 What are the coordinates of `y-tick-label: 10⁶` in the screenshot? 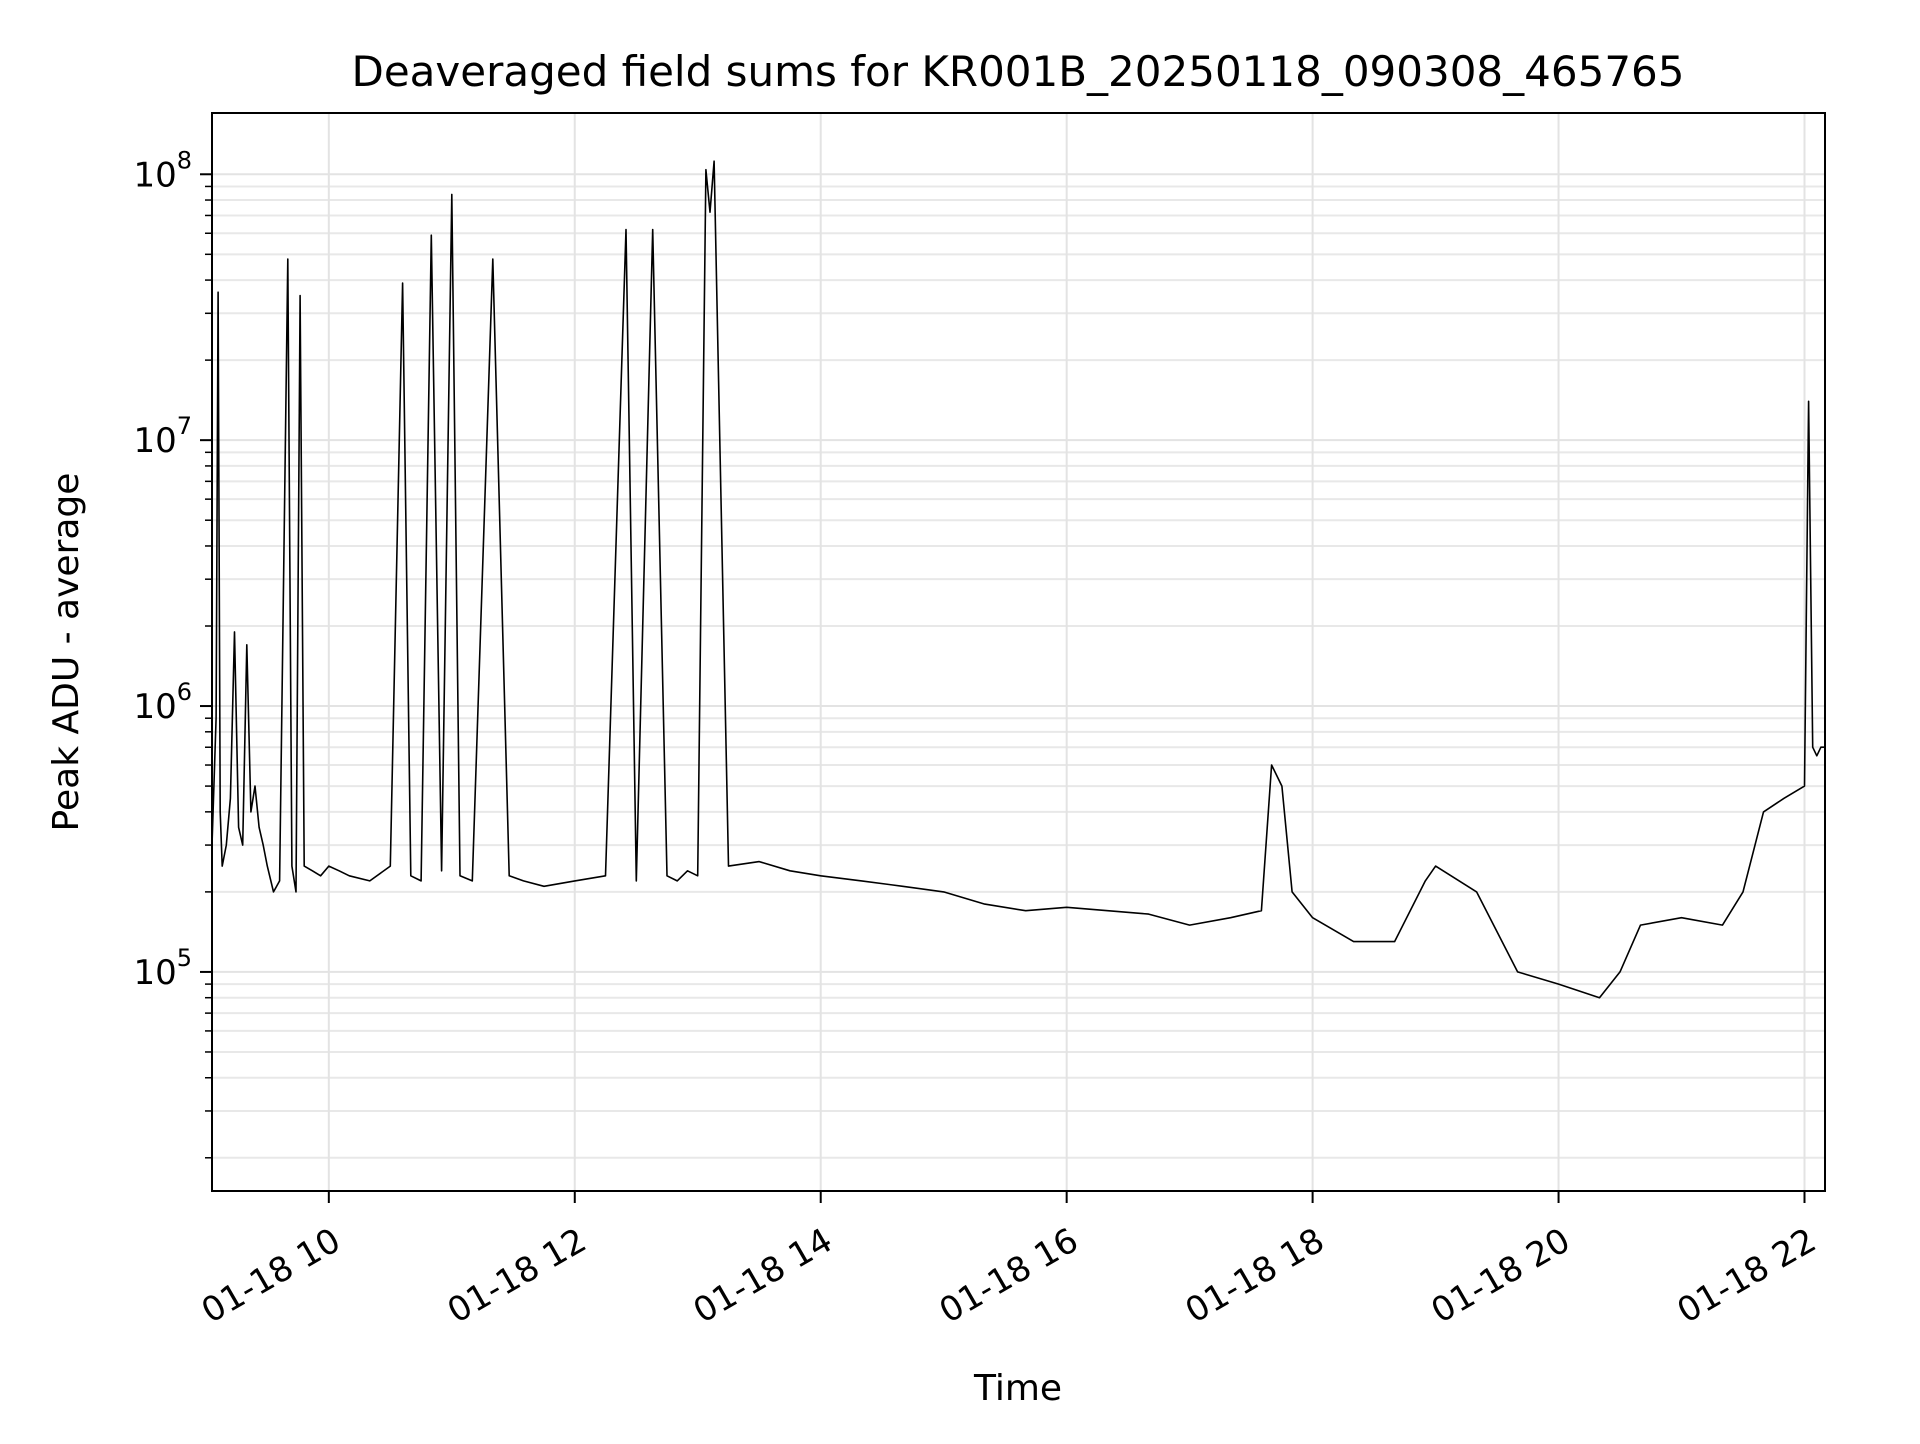 It's located at (162, 702).